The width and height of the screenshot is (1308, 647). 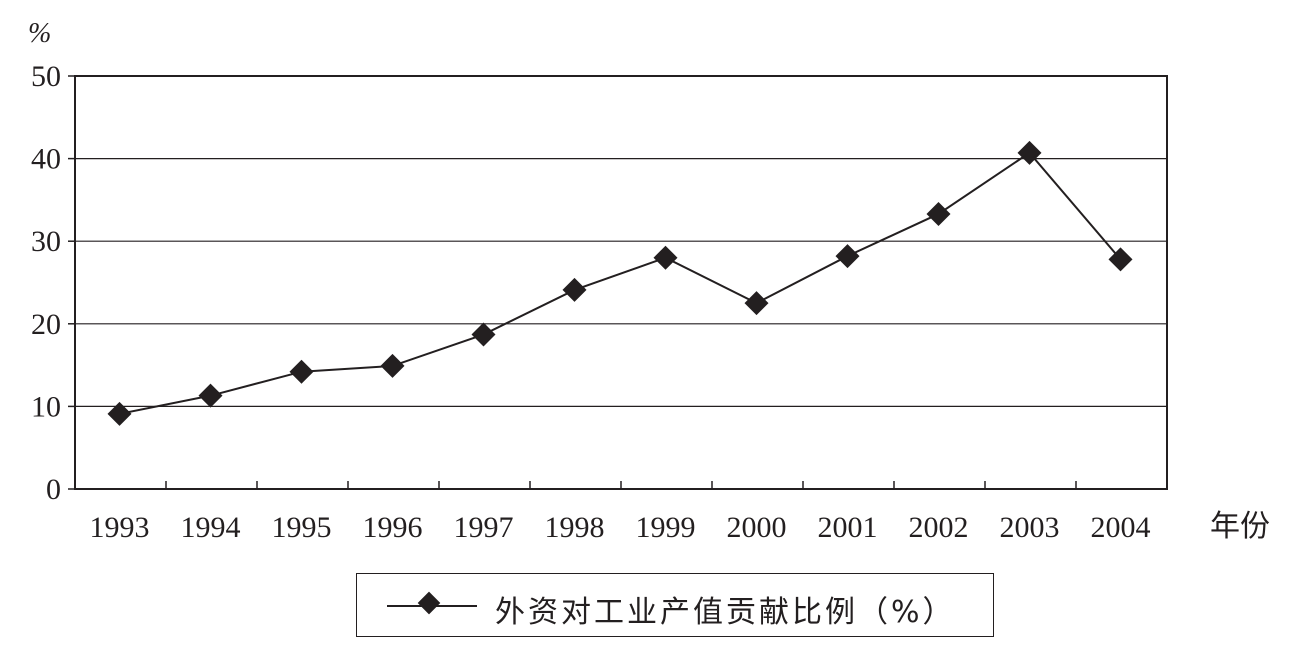 What do you see at coordinates (484, 527) in the screenshot?
I see `x-tick-label: 1997` at bounding box center [484, 527].